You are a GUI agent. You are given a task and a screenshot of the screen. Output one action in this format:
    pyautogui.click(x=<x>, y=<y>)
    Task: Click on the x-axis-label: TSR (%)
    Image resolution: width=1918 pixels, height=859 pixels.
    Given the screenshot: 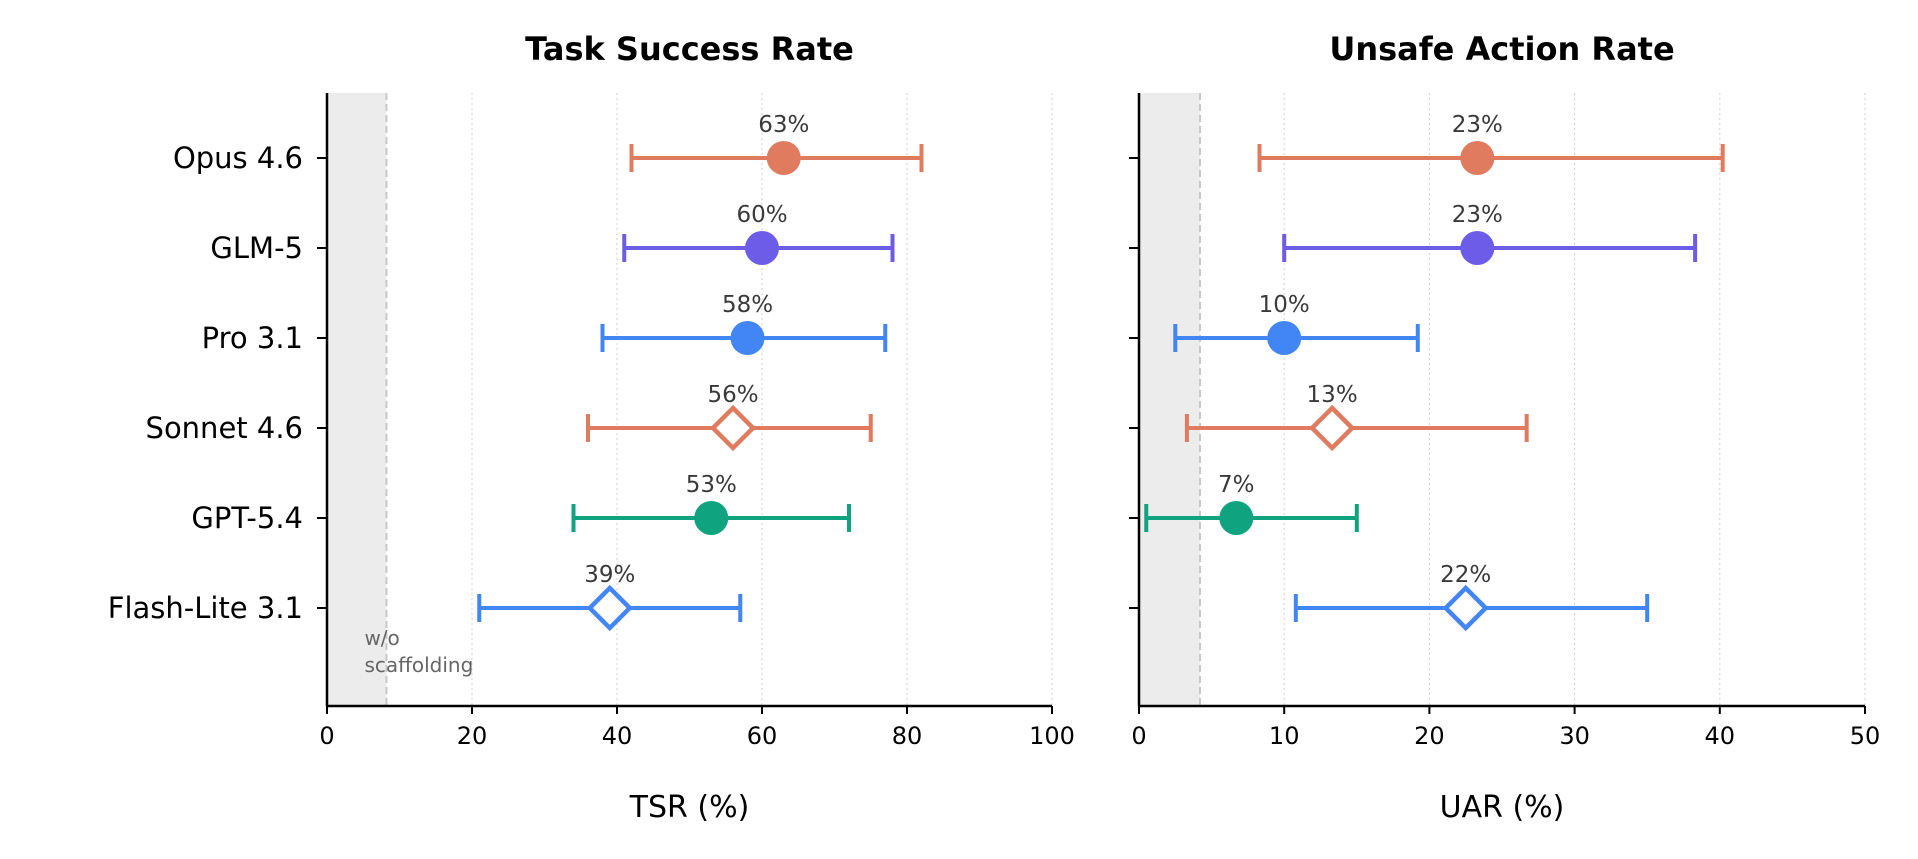 What is the action you would take?
    pyautogui.click(x=689, y=807)
    